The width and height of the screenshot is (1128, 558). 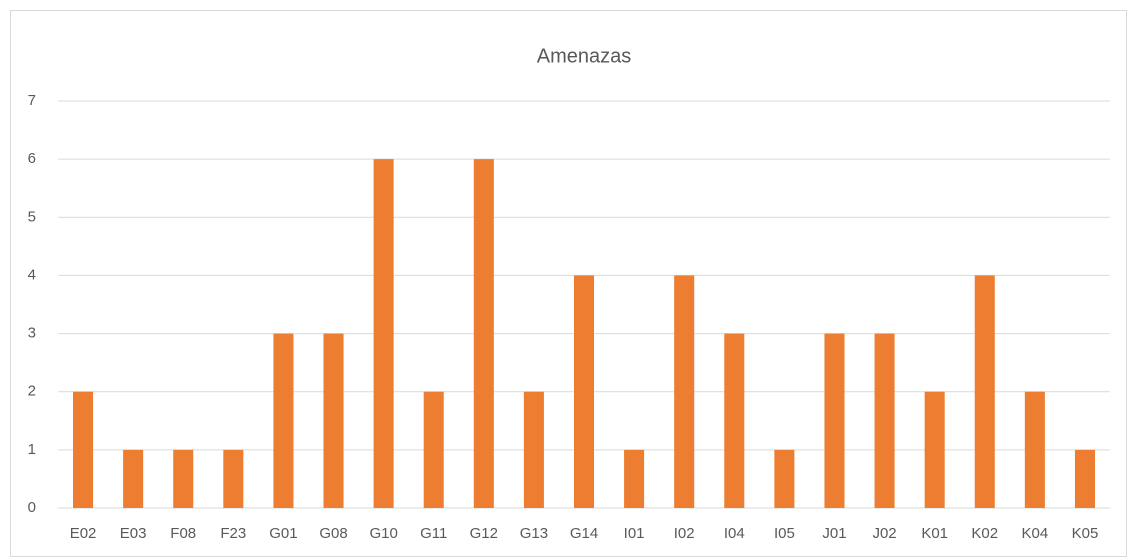 I want to click on x-tick-label: K05, so click(x=1085, y=533).